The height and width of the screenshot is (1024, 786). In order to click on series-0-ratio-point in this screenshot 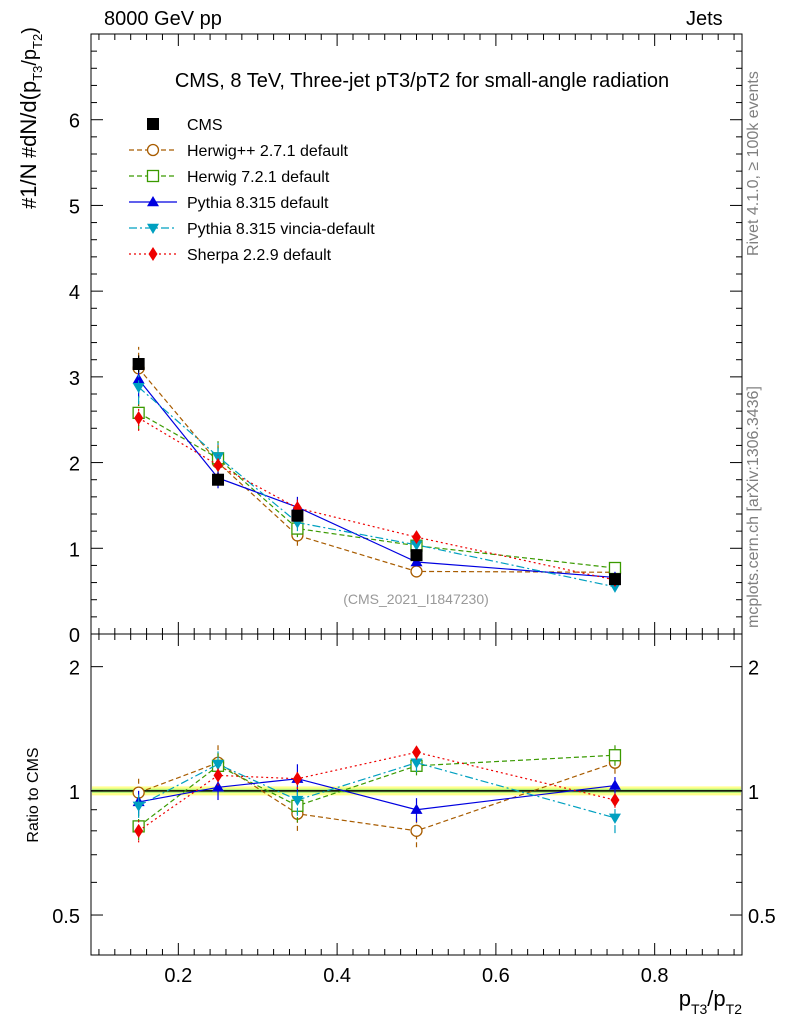, I will do `click(416, 830)`.